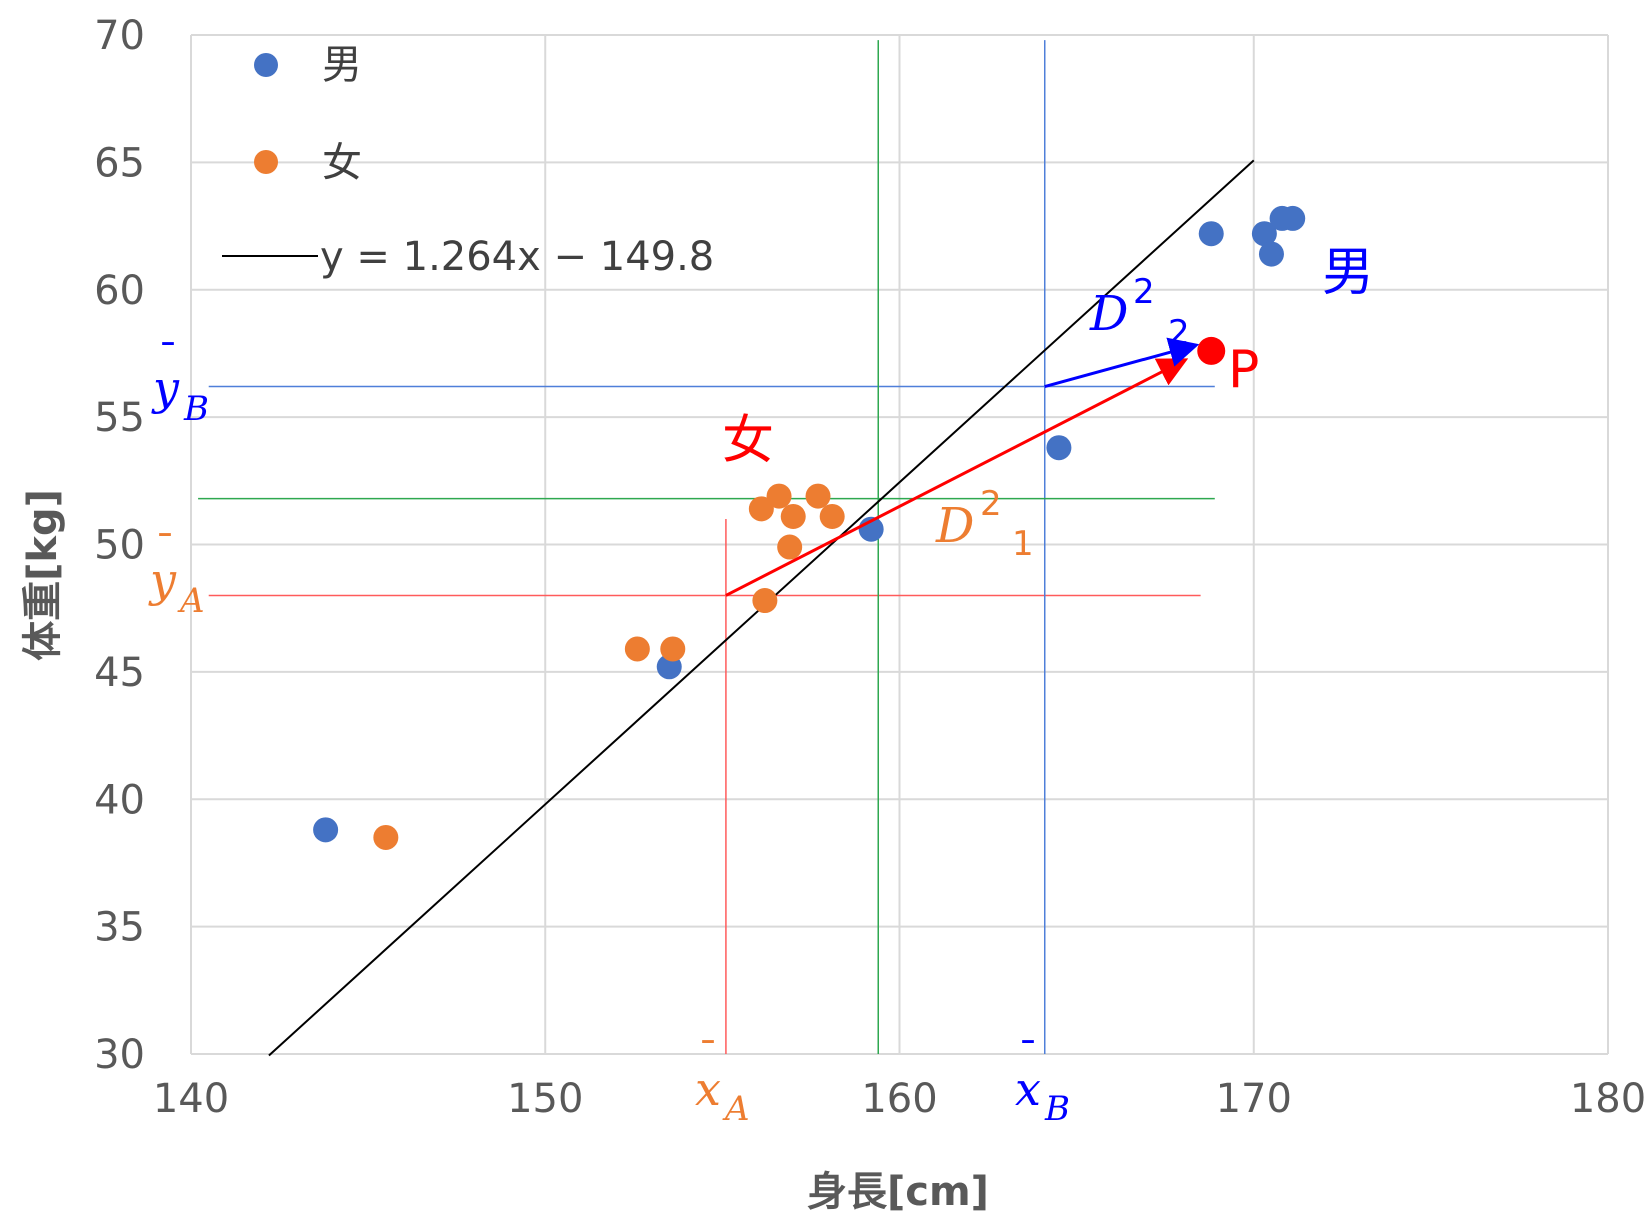  I want to click on d2-2-label: D 2 2, so click(1139, 312).